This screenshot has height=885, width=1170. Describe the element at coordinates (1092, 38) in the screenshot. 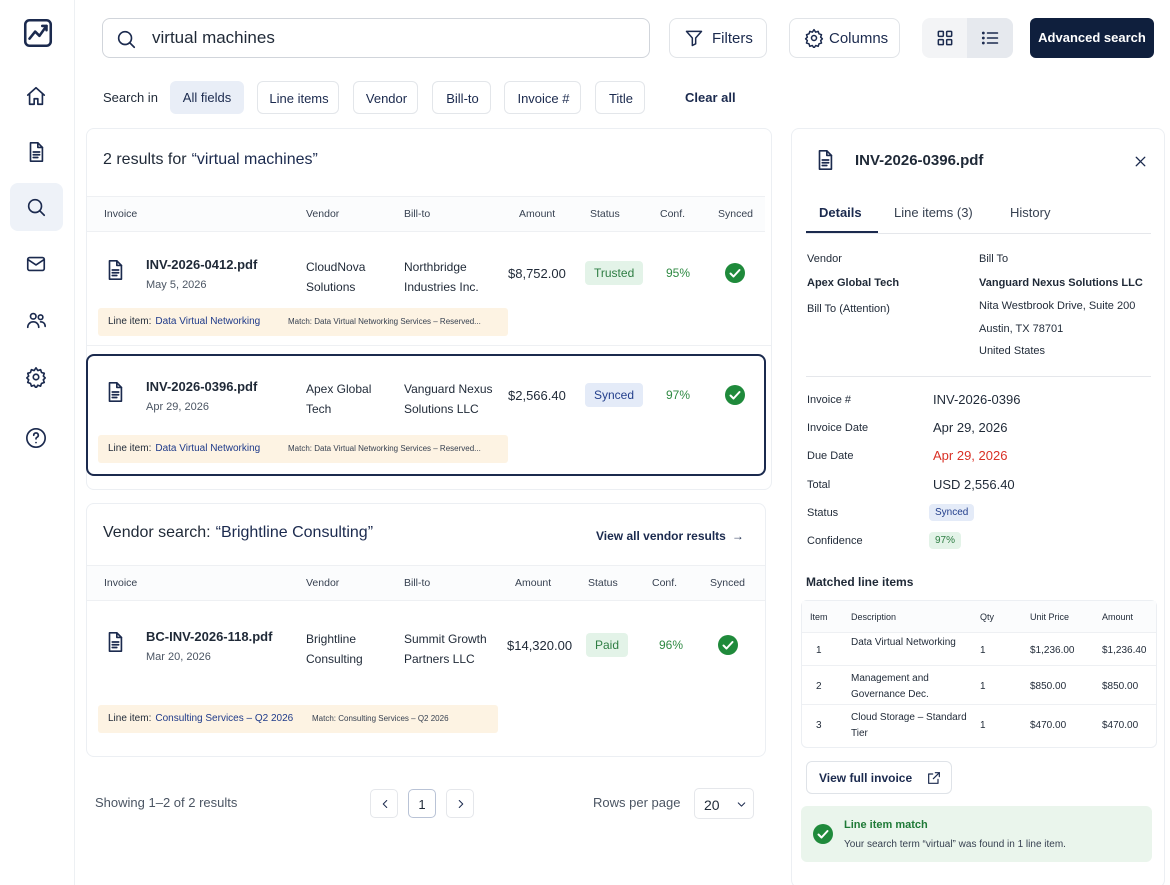

I see `advanced-search-button: Advanced search` at that location.